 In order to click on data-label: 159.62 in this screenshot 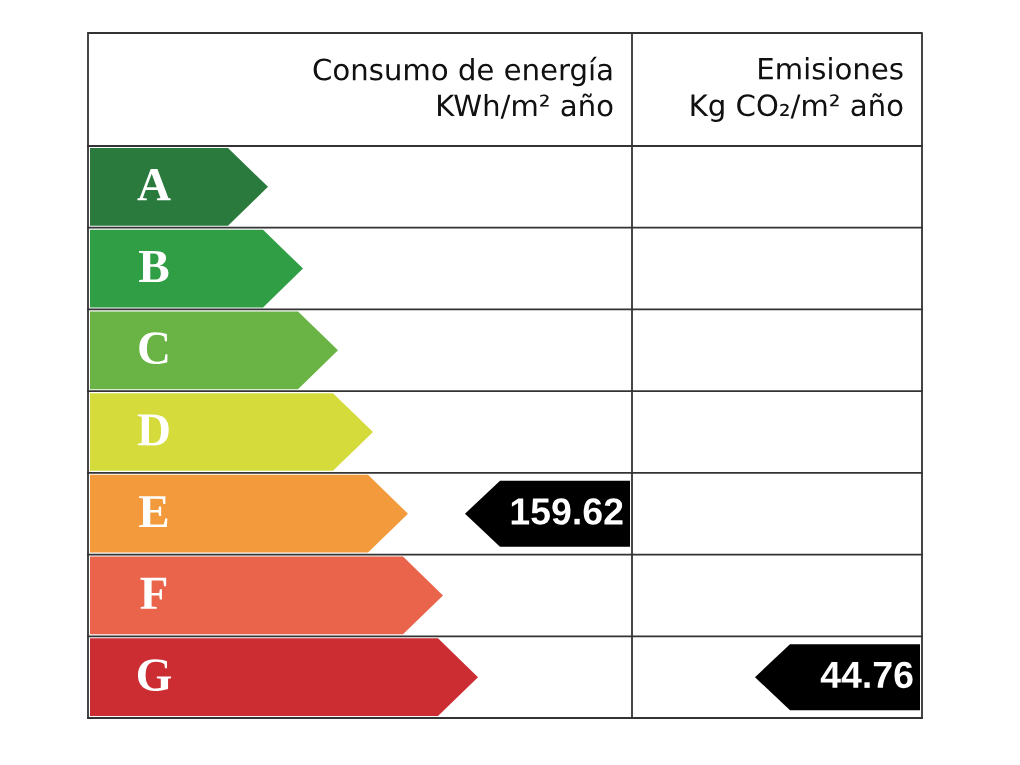, I will do `click(567, 511)`.